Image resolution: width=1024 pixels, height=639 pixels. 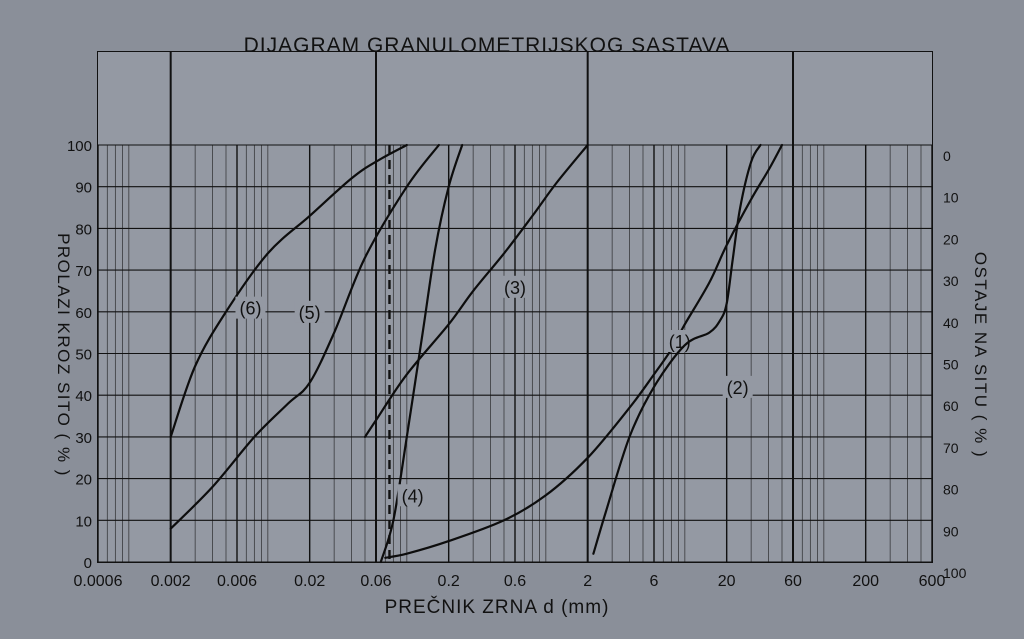 I want to click on y-tick-label-right: 10, so click(x=951, y=198).